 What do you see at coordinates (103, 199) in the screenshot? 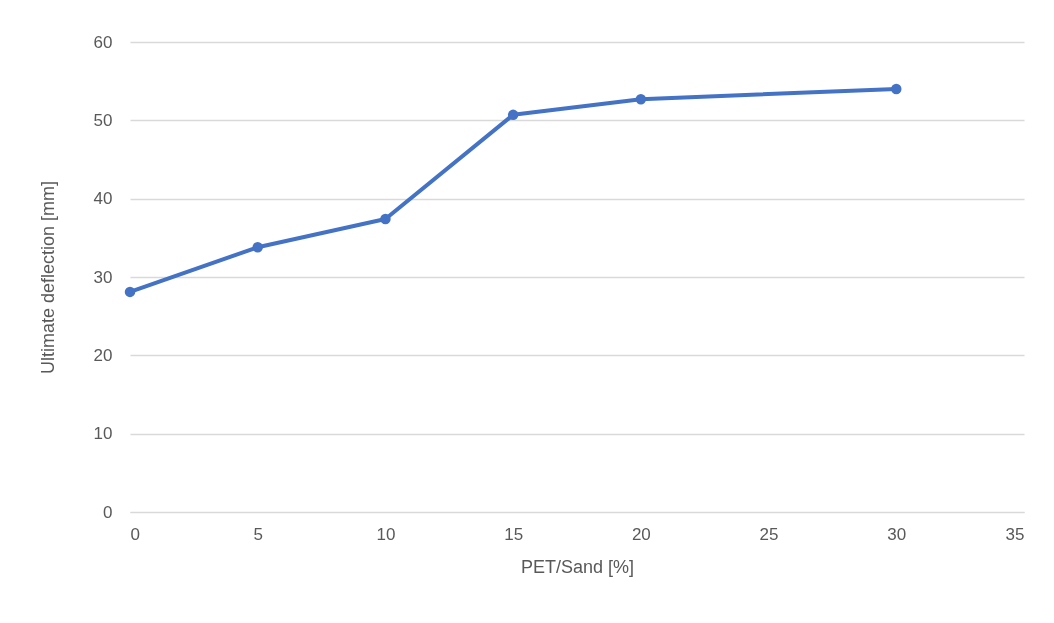
I see `y-tick-label: 40` at bounding box center [103, 199].